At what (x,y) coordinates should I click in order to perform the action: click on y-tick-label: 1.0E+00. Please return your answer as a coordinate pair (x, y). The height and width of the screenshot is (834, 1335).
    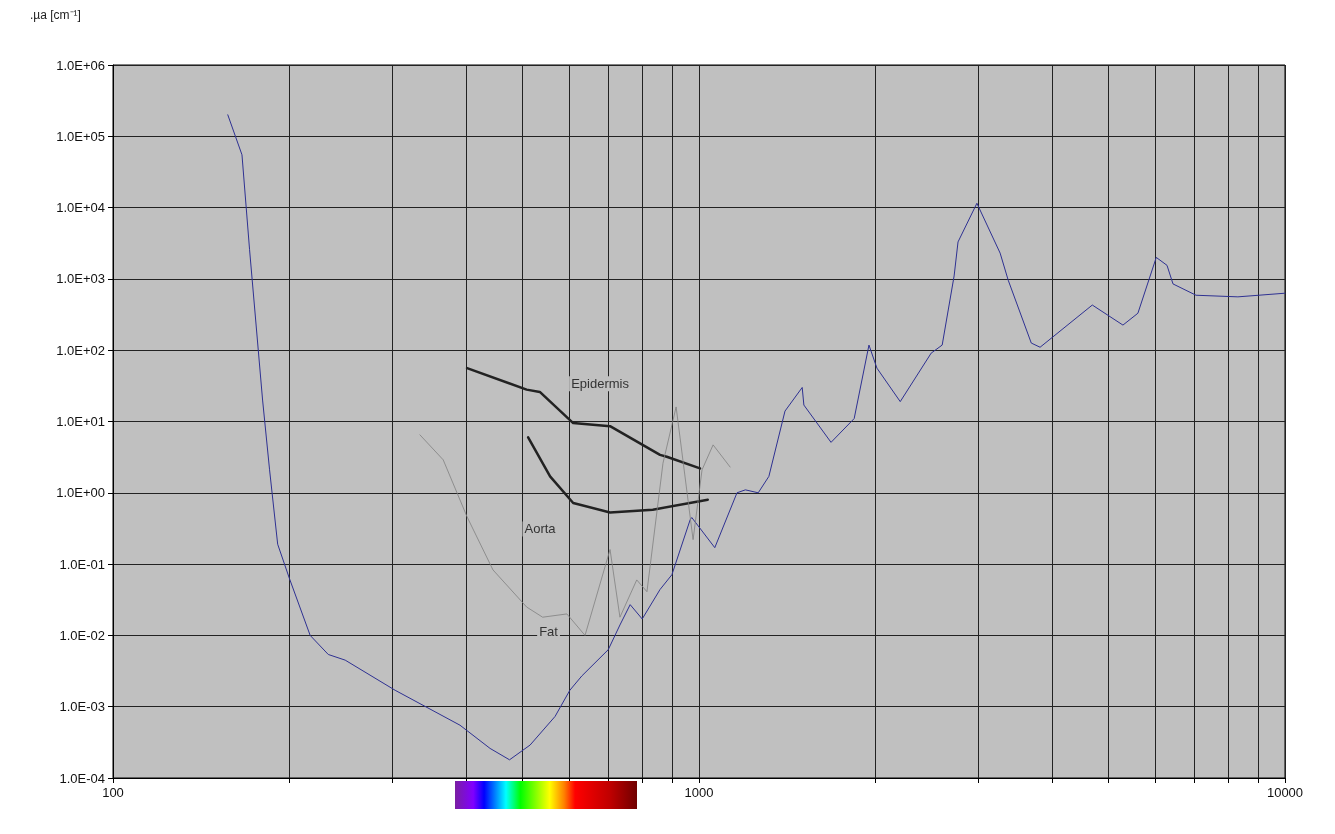
    Looking at the image, I should click on (80, 493).